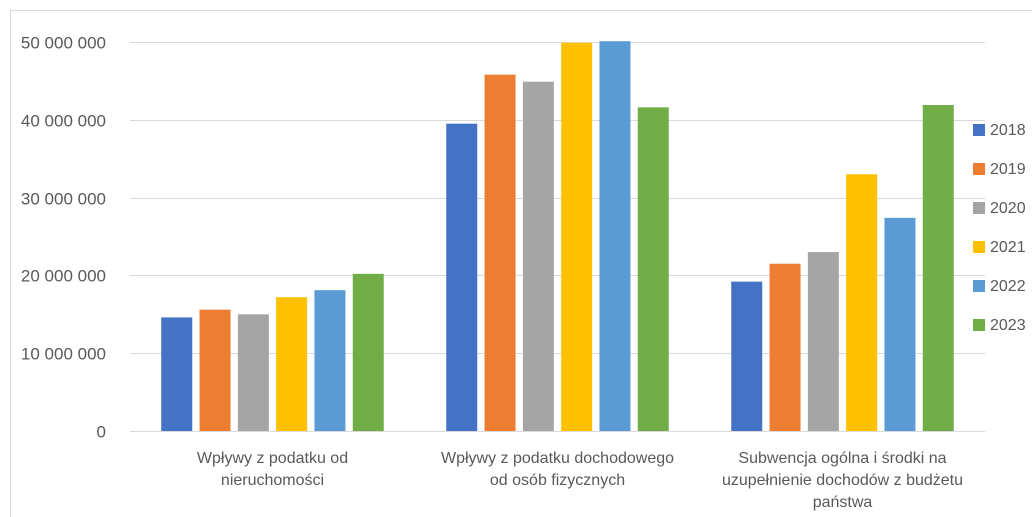  I want to click on legend-label-2023: 2023, so click(1008, 325).